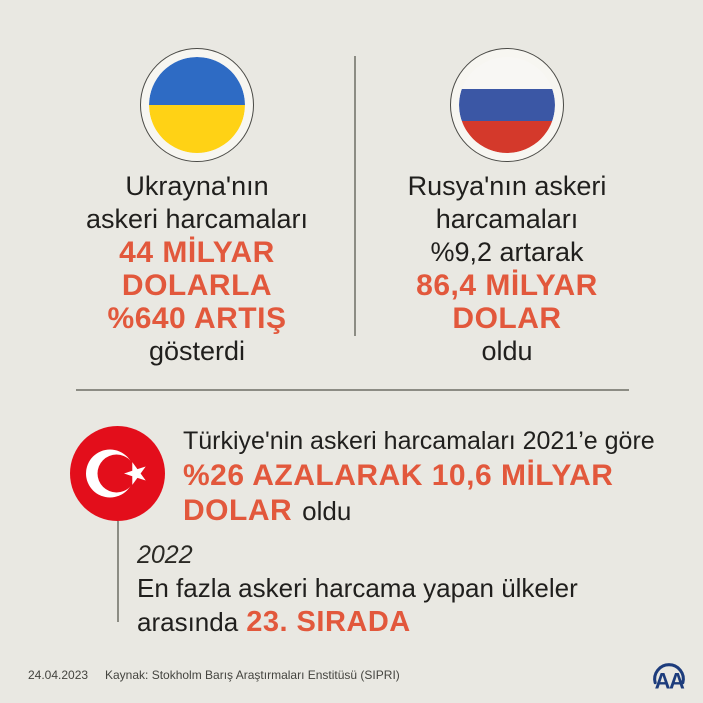  Describe the element at coordinates (238, 510) in the screenshot. I see `turkey-highlight-word: DOLAR` at that location.